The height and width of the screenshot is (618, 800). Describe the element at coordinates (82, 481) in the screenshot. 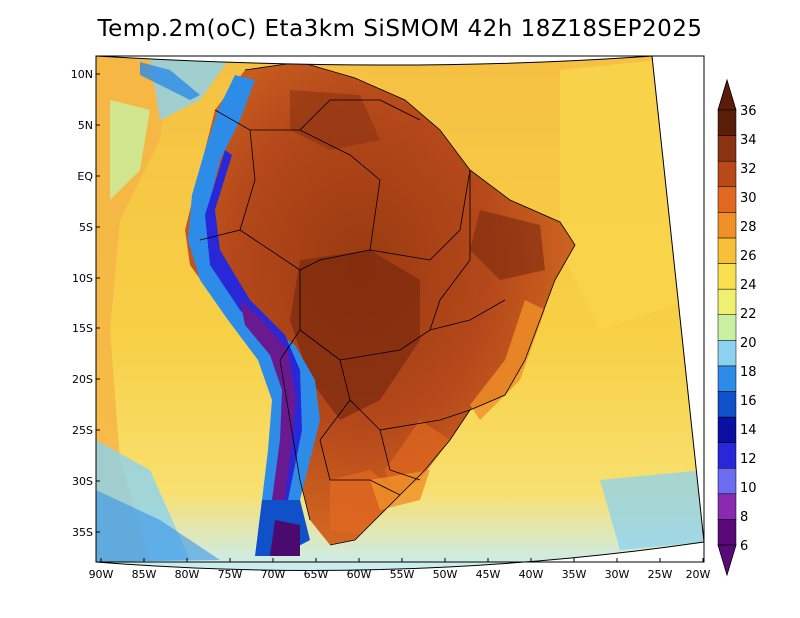

I see `lat-label: 30S` at that location.